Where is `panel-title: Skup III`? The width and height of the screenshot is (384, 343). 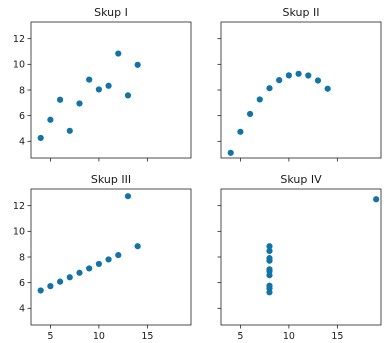 panel-title: Skup III is located at coordinates (111, 179).